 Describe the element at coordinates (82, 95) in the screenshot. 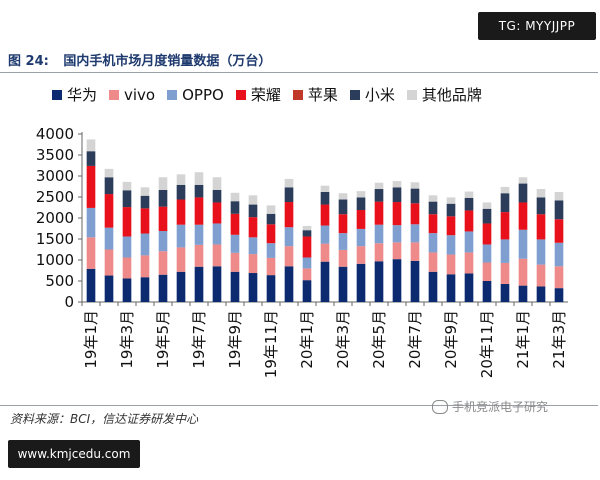

I see `legend-label: 华为` at that location.